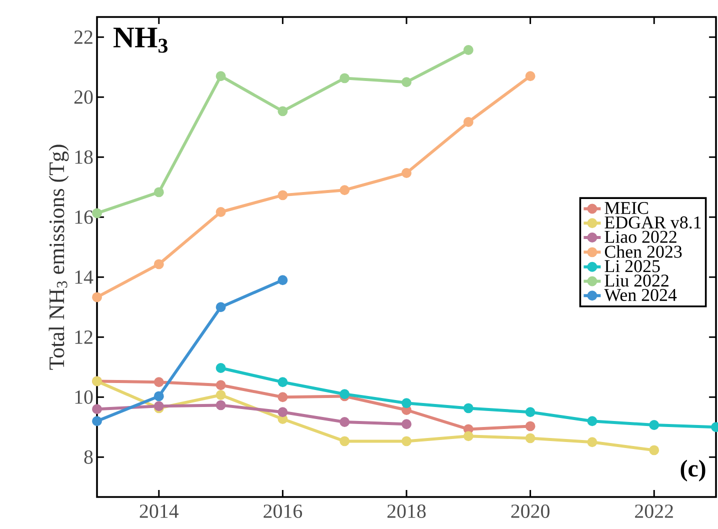  I want to click on x-tick-label: 2020, so click(530, 511).